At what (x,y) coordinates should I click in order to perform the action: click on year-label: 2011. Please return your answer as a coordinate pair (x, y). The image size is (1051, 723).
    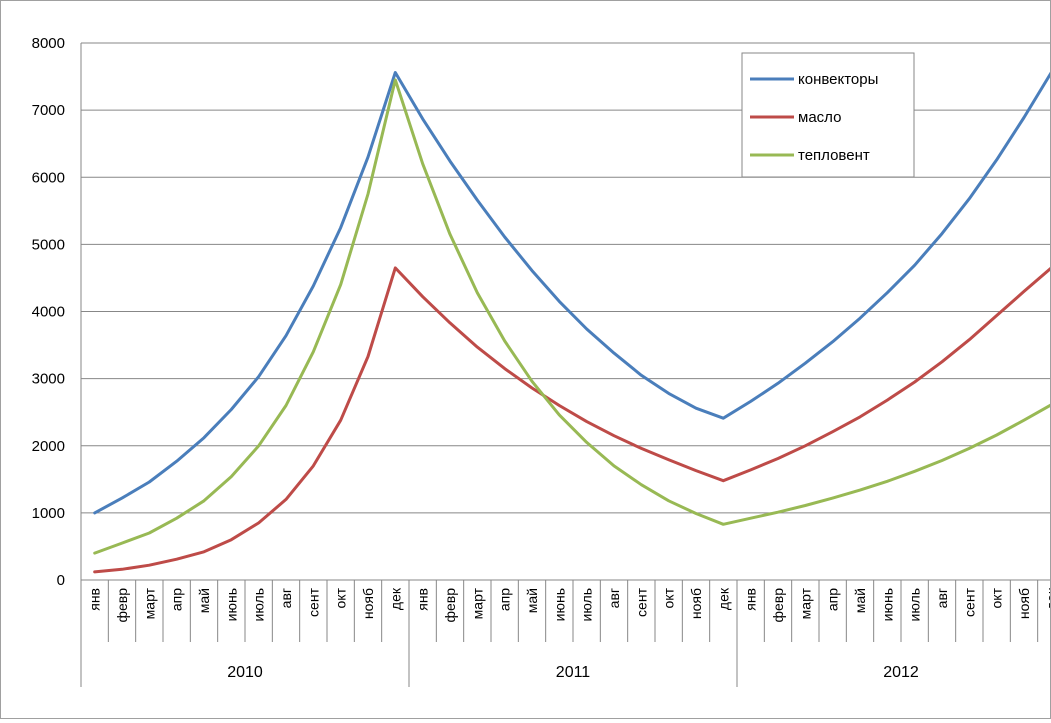
    Looking at the image, I should click on (573, 672).